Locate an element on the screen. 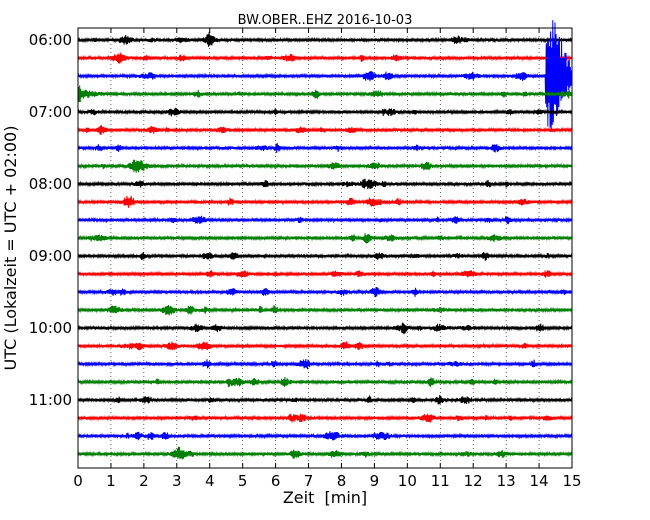  x-tick-label: 6 is located at coordinates (276, 481).